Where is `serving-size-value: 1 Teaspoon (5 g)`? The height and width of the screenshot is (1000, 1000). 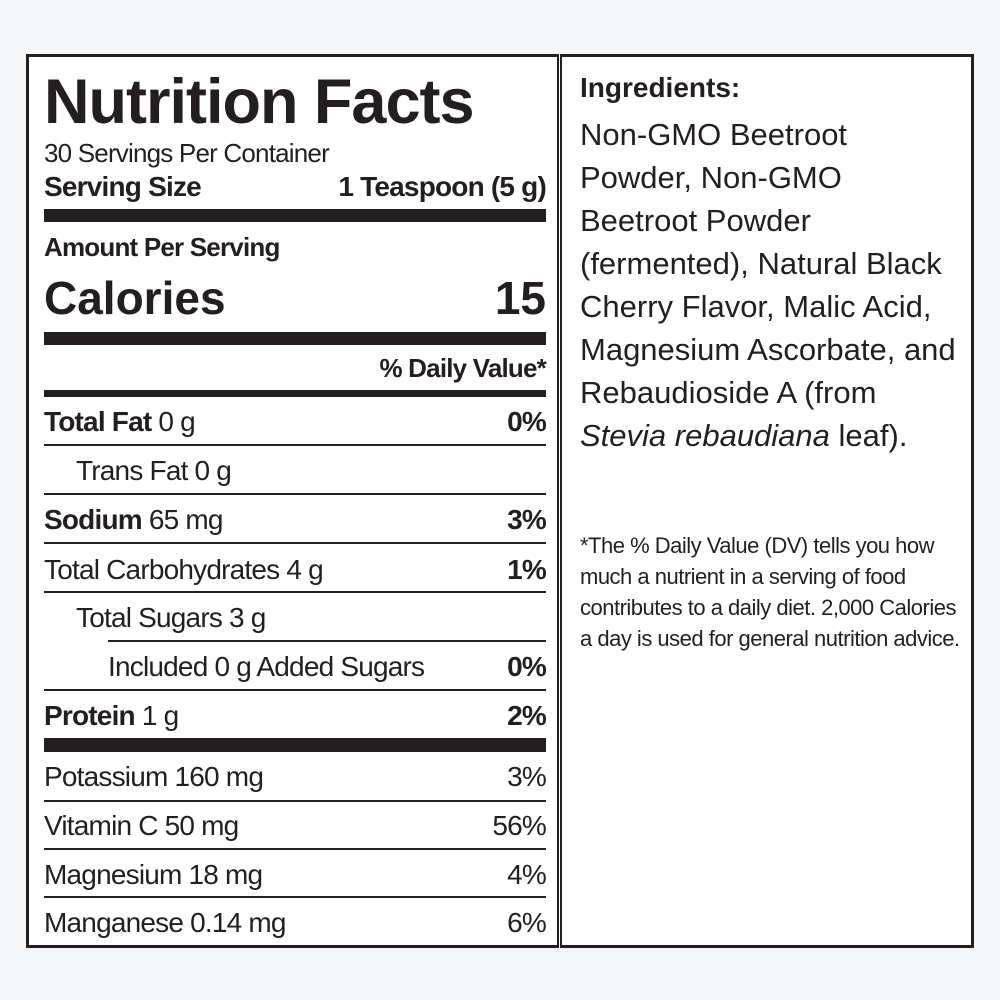
serving-size-value: 1 Teaspoon (5 g) is located at coordinates (442, 186).